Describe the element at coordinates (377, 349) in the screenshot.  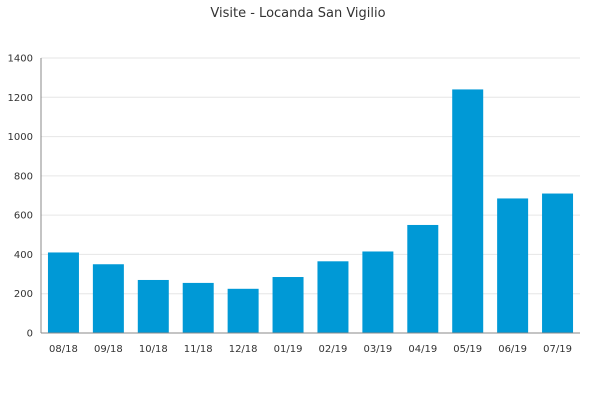
I see `x-tick-label: 03/19` at that location.